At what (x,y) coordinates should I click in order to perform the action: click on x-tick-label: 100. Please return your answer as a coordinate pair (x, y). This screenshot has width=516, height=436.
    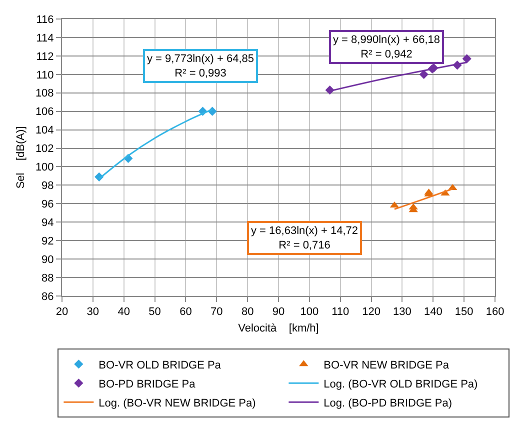
    Looking at the image, I should click on (309, 312).